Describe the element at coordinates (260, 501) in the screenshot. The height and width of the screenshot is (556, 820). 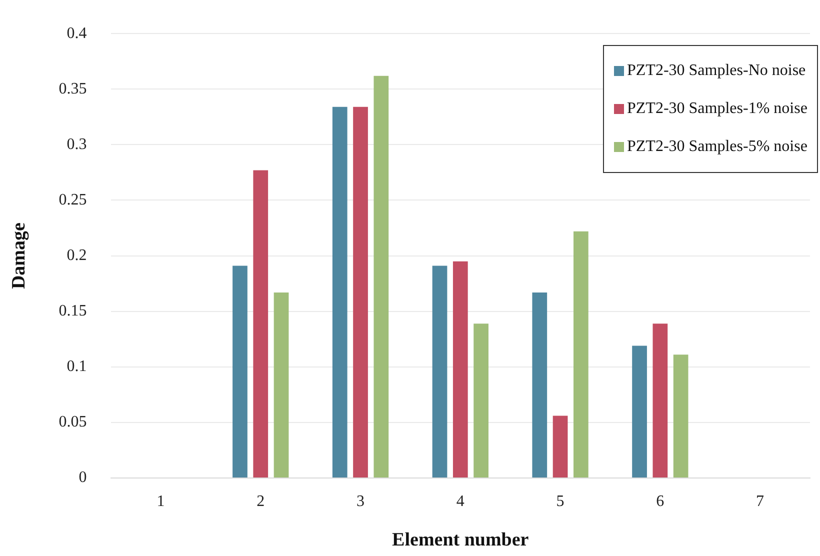
I see `x-tick-label: 2` at that location.